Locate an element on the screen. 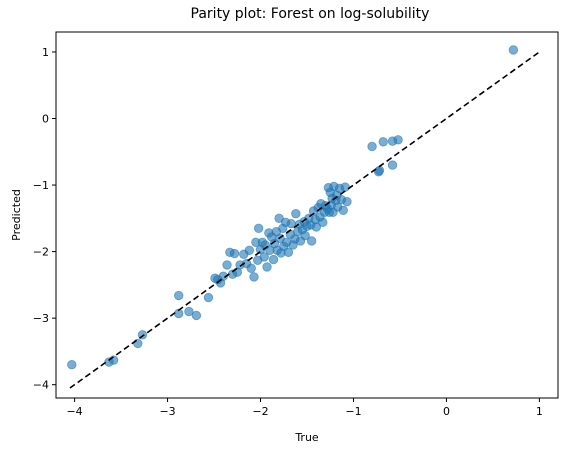 Image resolution: width=565 pixels, height=455 pixels. y-tick-label: 0 is located at coordinates (45, 119).